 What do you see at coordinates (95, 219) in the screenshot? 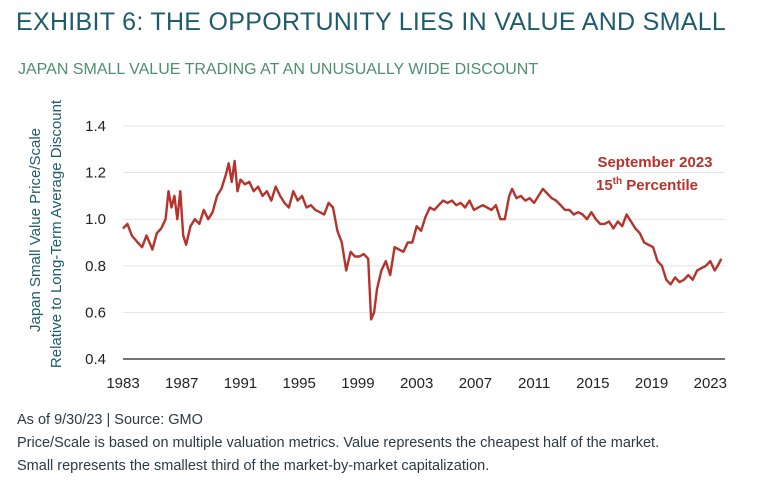
I see `y-tick-label: 1.0` at bounding box center [95, 219].